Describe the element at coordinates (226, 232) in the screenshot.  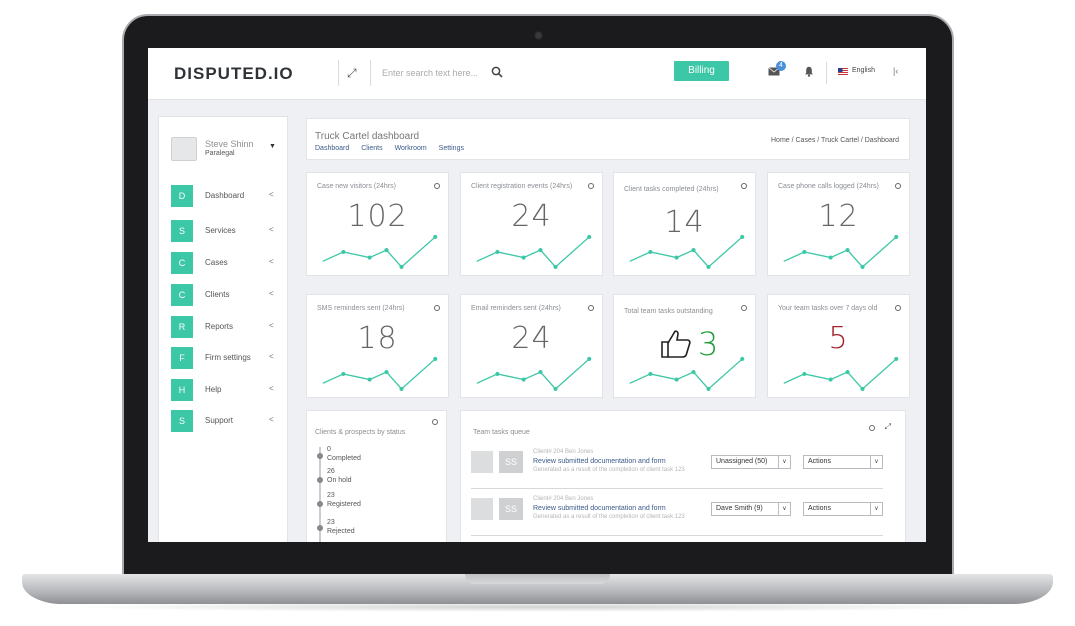
I see `sidebar-item-services: S Services <` at that location.